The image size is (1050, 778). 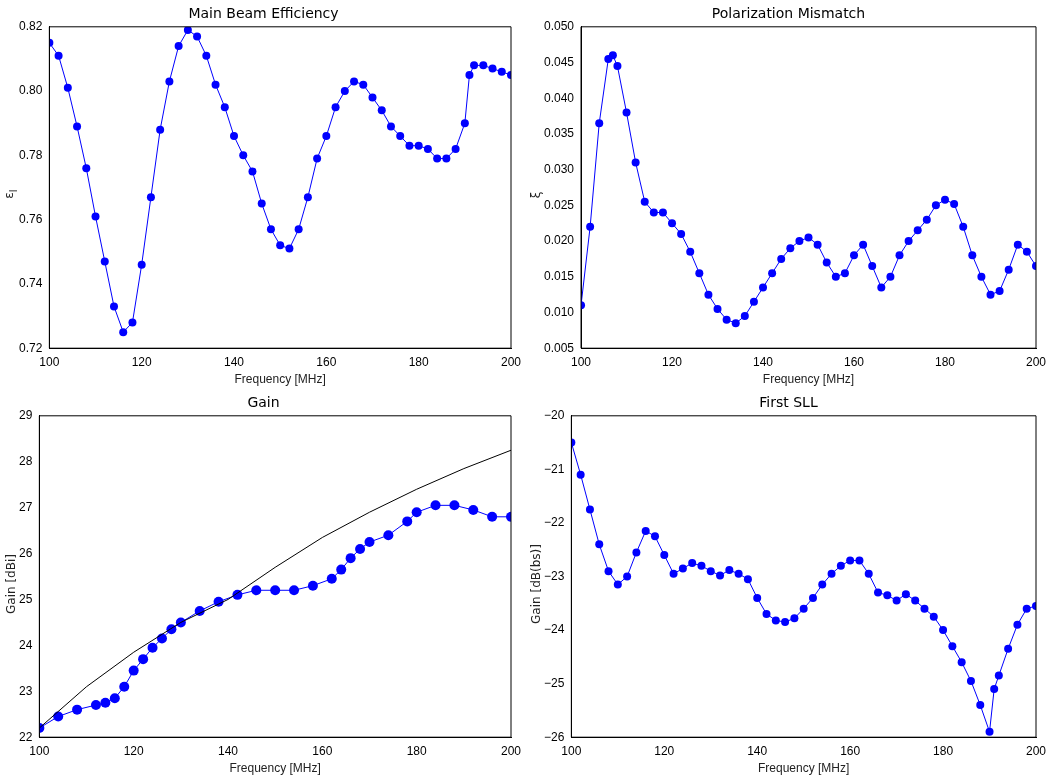 What do you see at coordinates (31, 283) in the screenshot?
I see `y-tick-label: 0.74` at bounding box center [31, 283].